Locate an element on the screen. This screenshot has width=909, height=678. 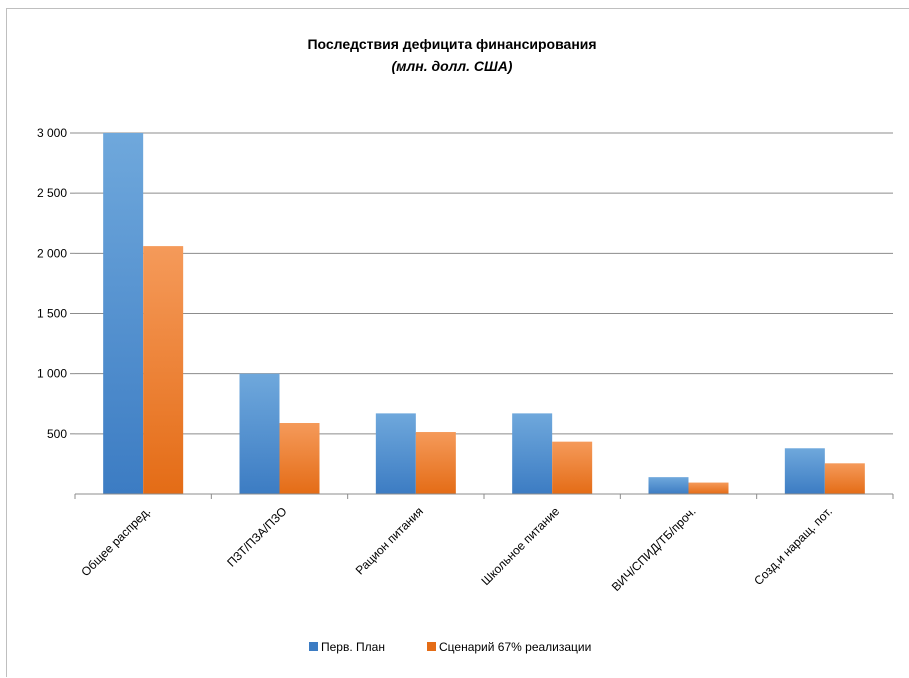
category-label: ВИЧ/СПИД/ТБ/проч. is located at coordinates (654, 549).